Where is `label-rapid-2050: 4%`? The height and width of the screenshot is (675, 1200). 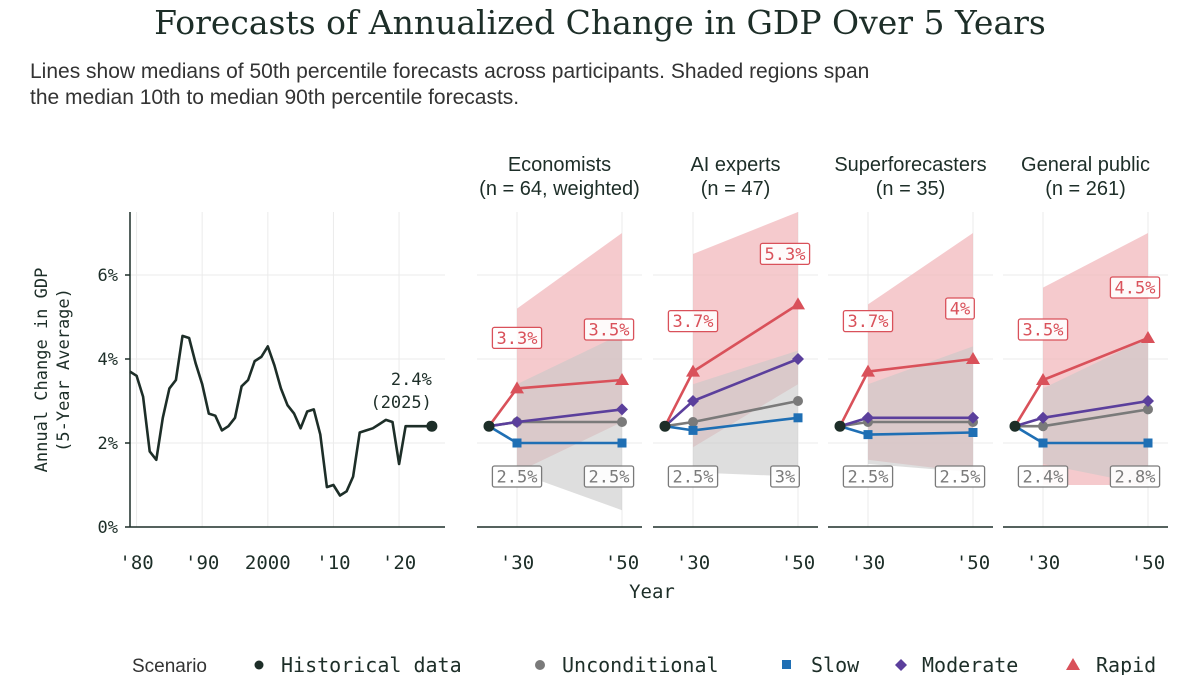
label-rapid-2050: 4% is located at coordinates (960, 310).